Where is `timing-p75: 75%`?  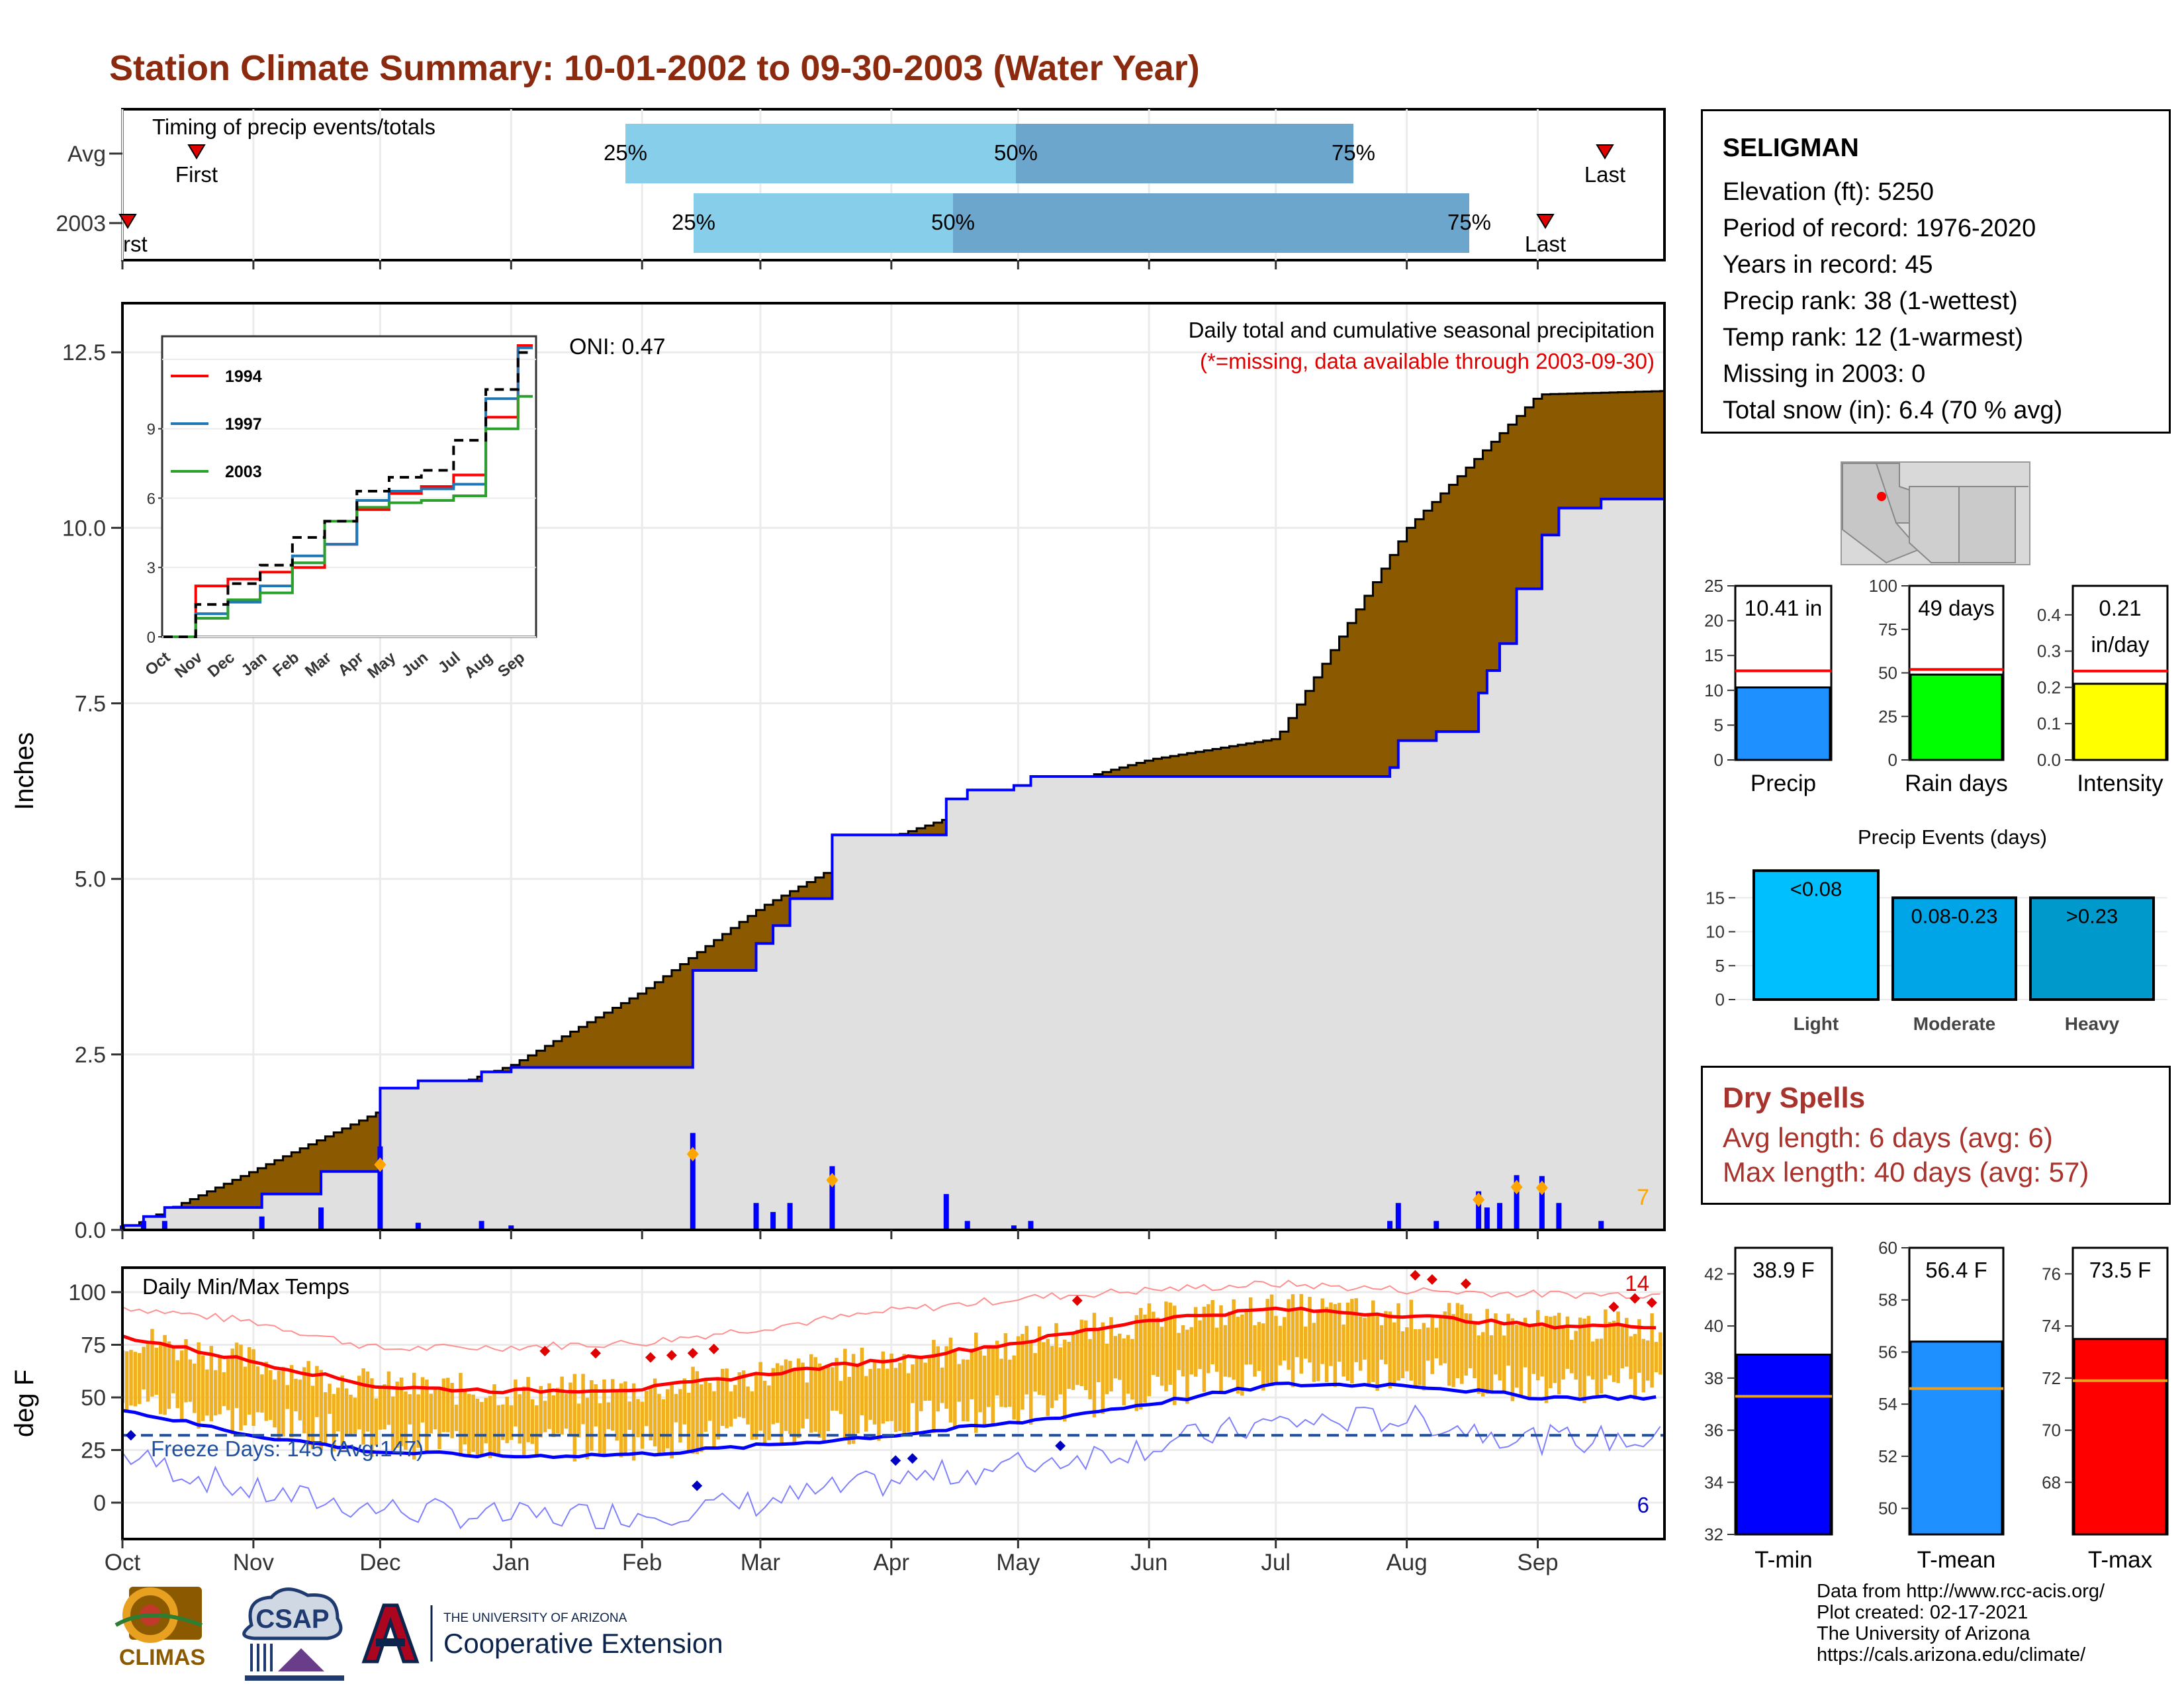 timing-p75: 75% is located at coordinates (1469, 222).